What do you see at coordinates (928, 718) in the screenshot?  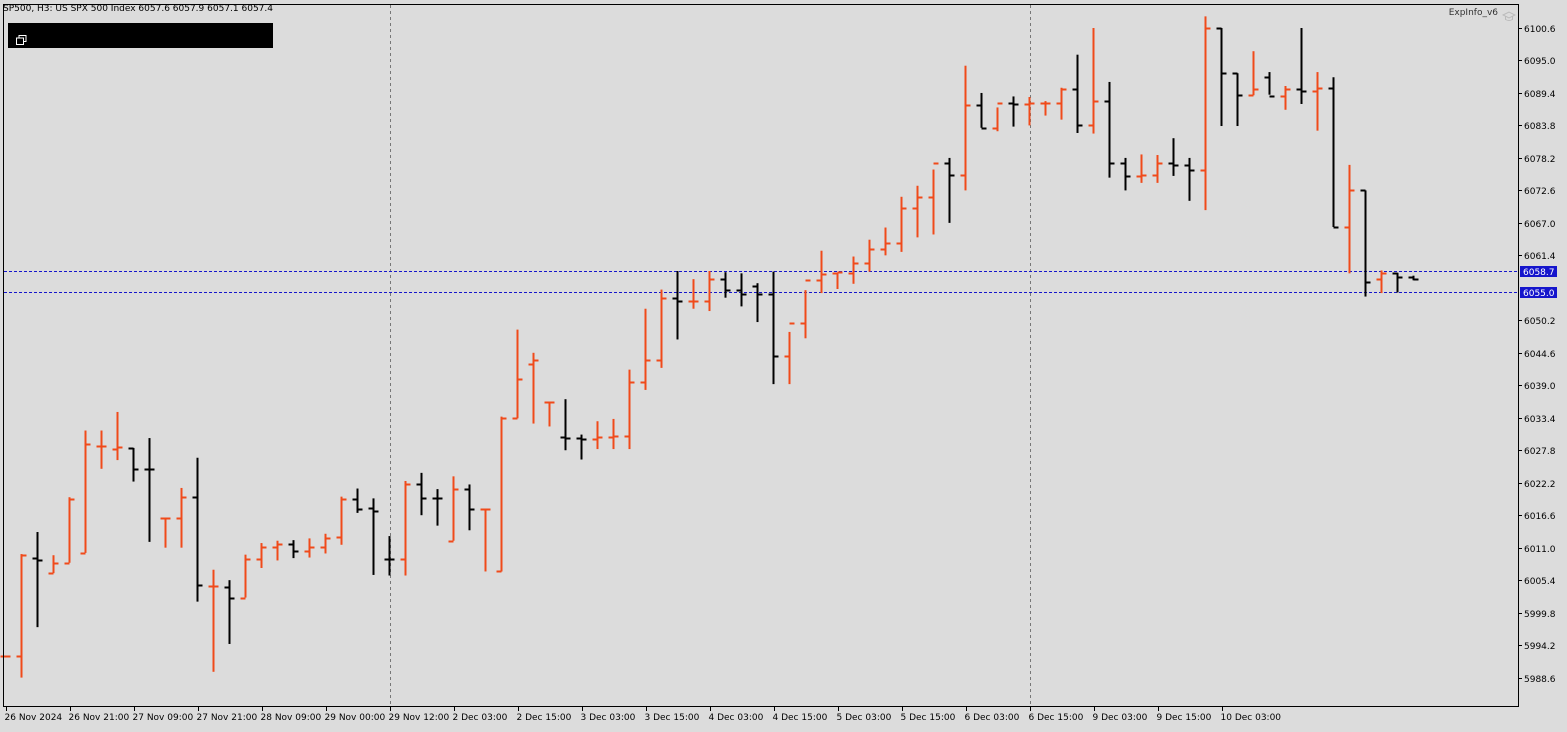 I see `x-tick-label: 5 Dec 15:00` at bounding box center [928, 718].